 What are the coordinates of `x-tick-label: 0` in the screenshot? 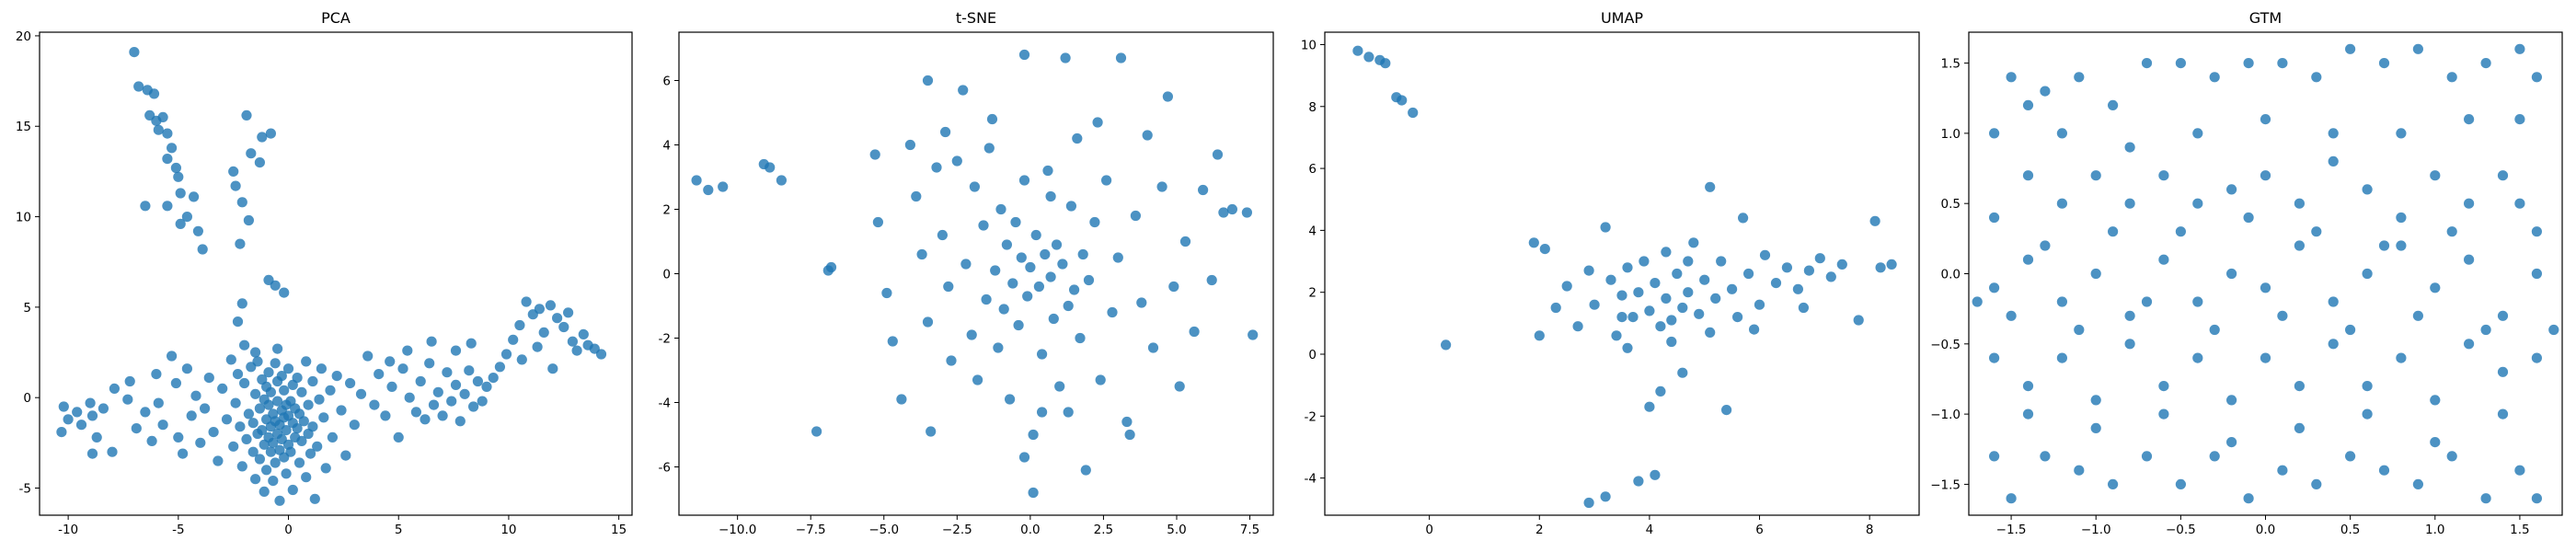 It's located at (288, 530).